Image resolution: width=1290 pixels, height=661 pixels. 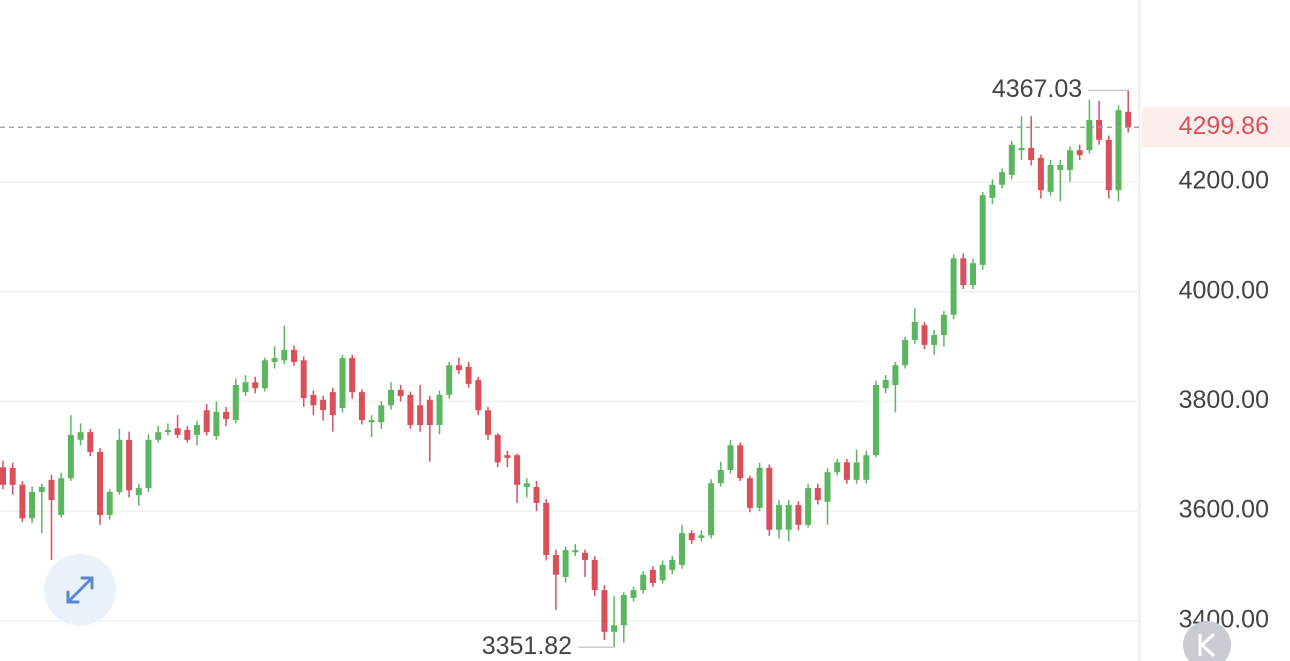 I want to click on k-button, so click(x=1207, y=641).